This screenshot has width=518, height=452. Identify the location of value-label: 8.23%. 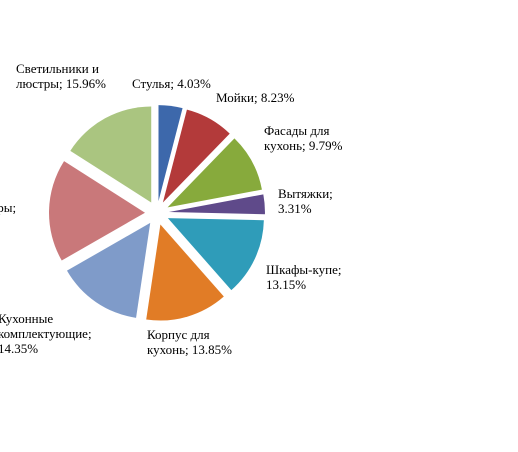
(277, 97).